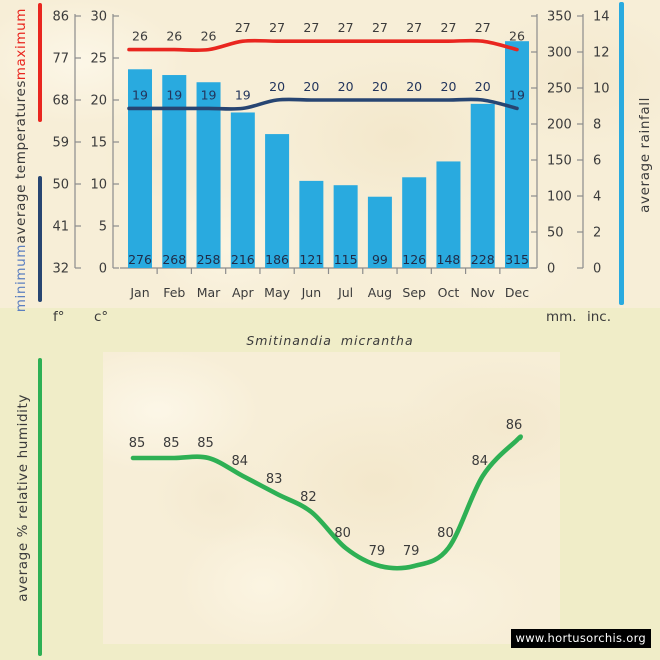  I want to click on svg-text: 68, so click(60, 101).